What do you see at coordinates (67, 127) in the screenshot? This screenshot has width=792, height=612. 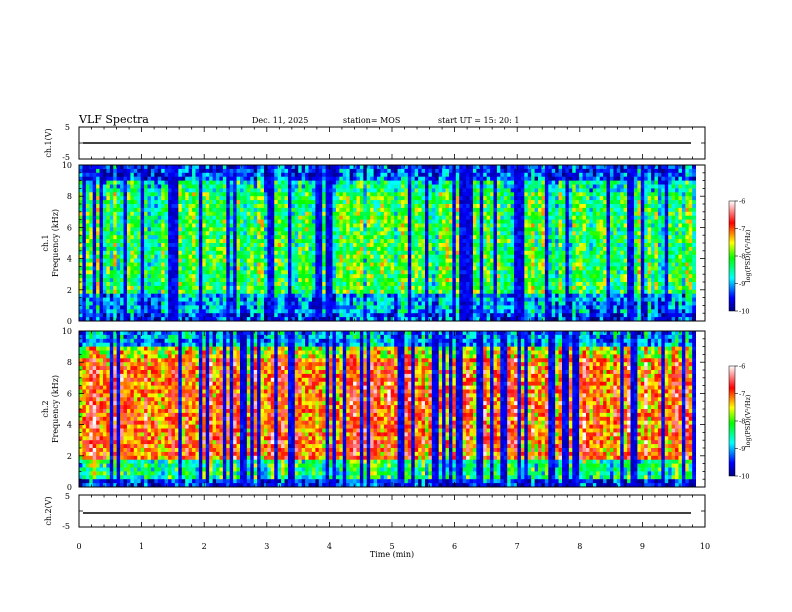 I see `ch1-wave-ytick-top: 5` at bounding box center [67, 127].